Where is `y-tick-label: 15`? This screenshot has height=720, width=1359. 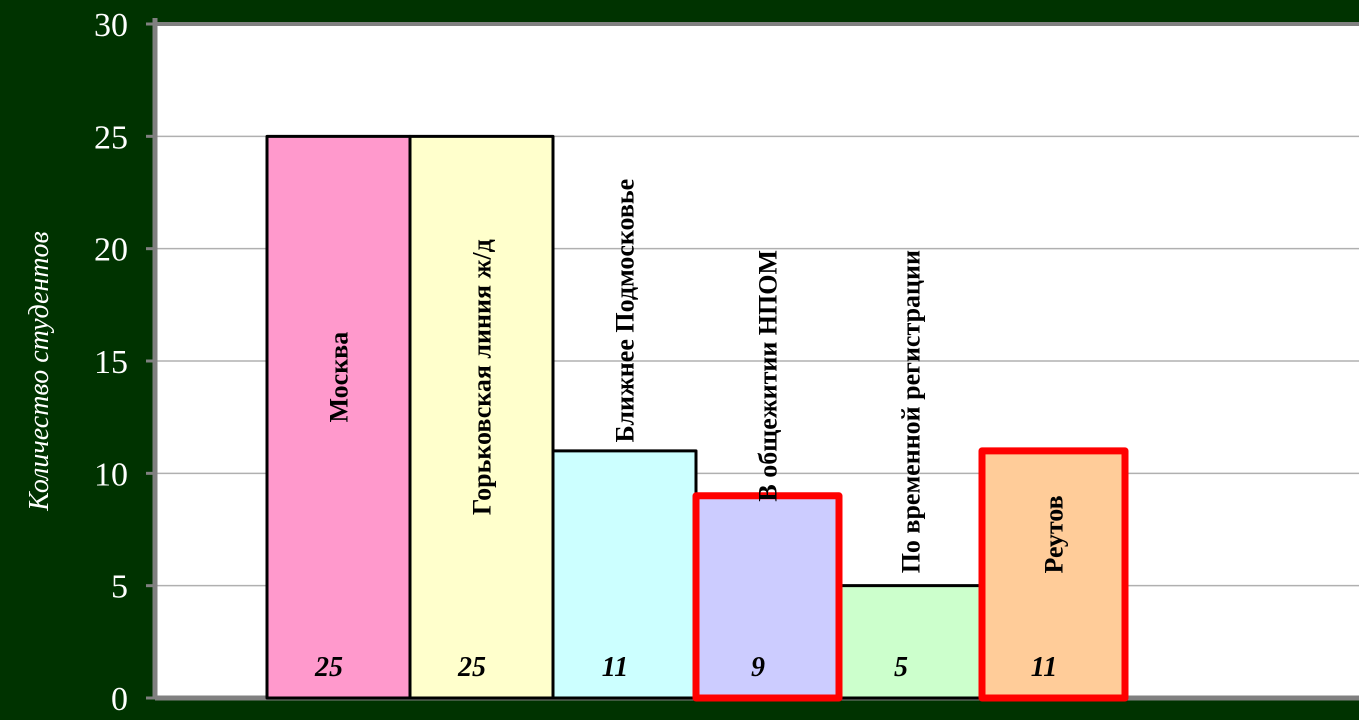 y-tick-label: 15 is located at coordinates (111, 362).